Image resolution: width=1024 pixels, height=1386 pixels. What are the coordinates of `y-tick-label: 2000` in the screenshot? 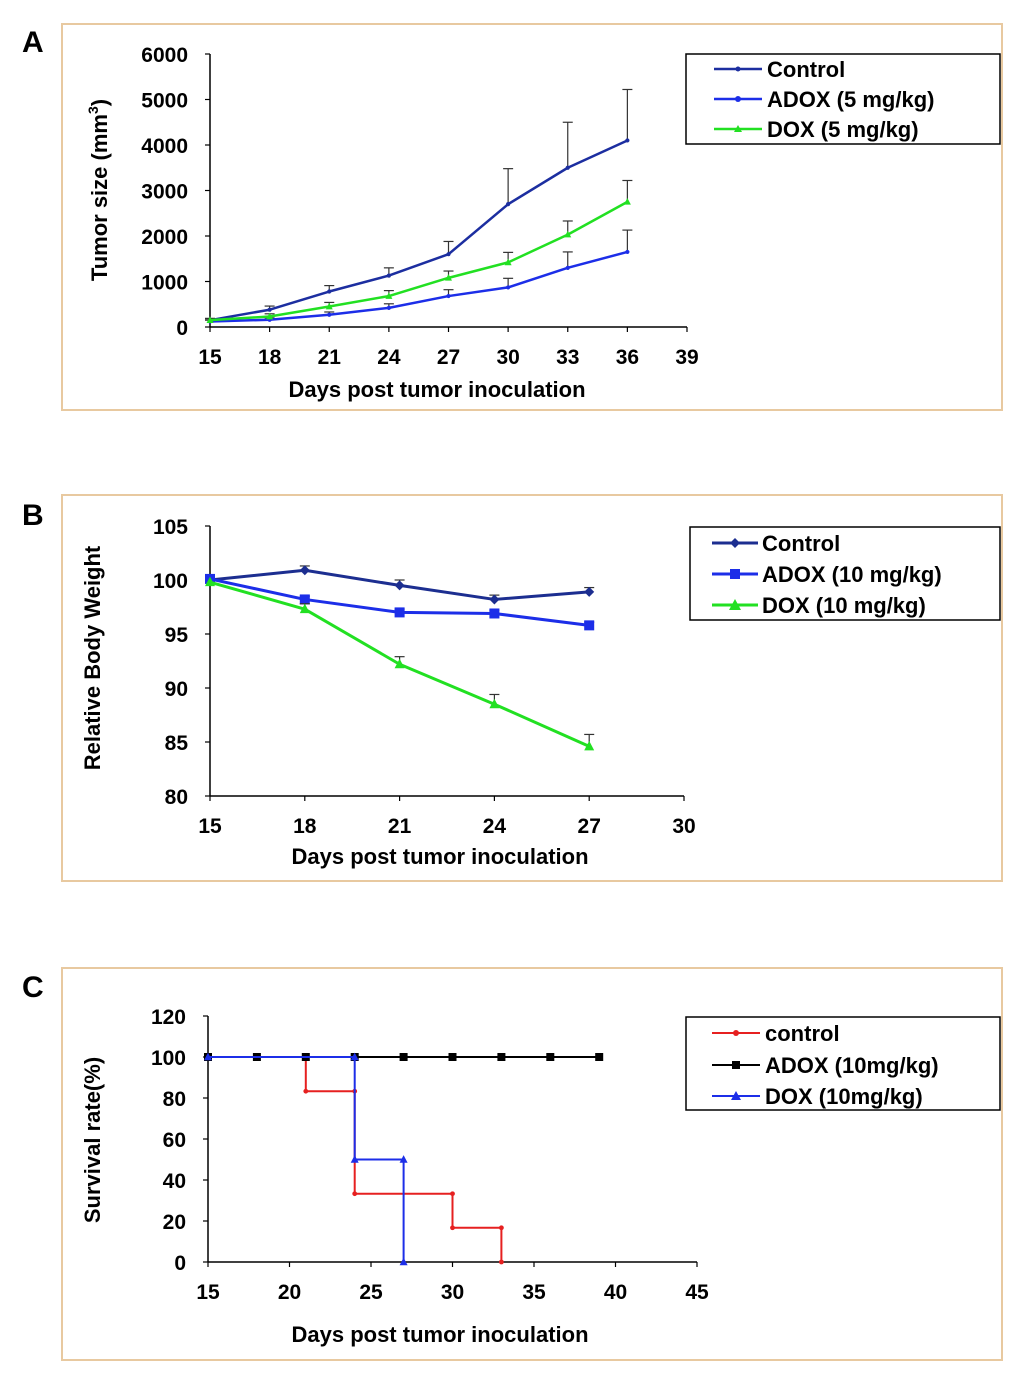 It's located at (164, 237).